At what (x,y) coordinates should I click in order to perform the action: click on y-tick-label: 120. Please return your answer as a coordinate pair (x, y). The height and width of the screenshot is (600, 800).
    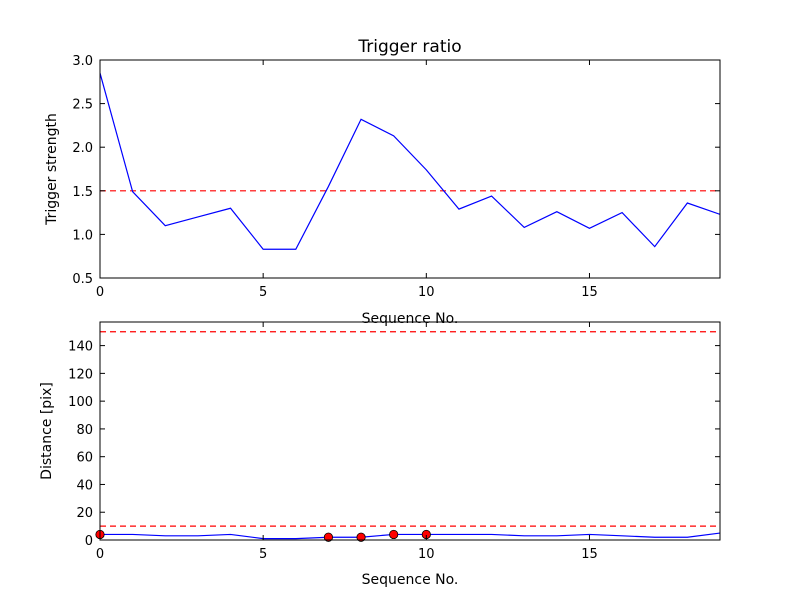
    Looking at the image, I should click on (80, 374).